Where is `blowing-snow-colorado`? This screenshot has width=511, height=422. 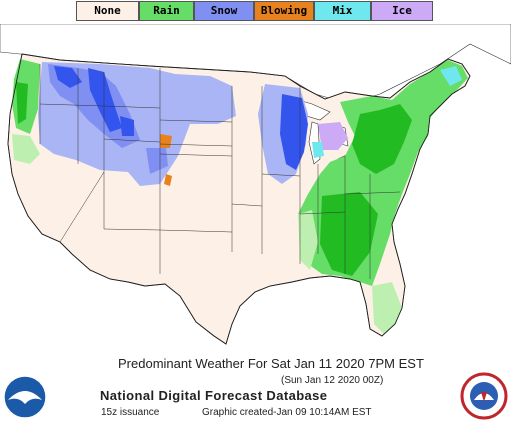
blowing-snow-colorado is located at coordinates (168, 180).